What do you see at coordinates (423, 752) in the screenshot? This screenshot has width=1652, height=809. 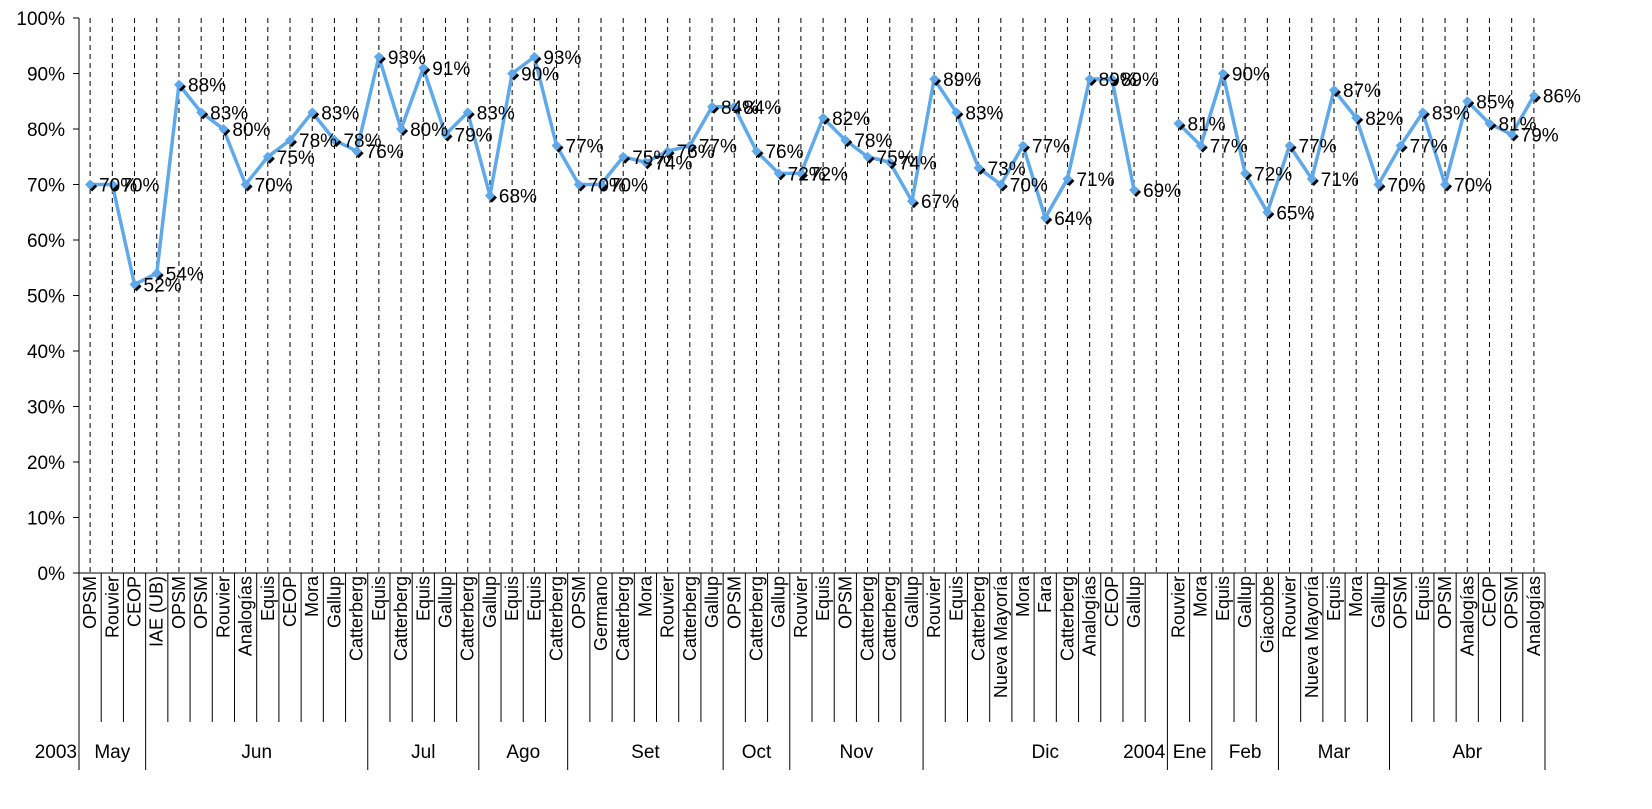 I see `month-label: Jul` at bounding box center [423, 752].